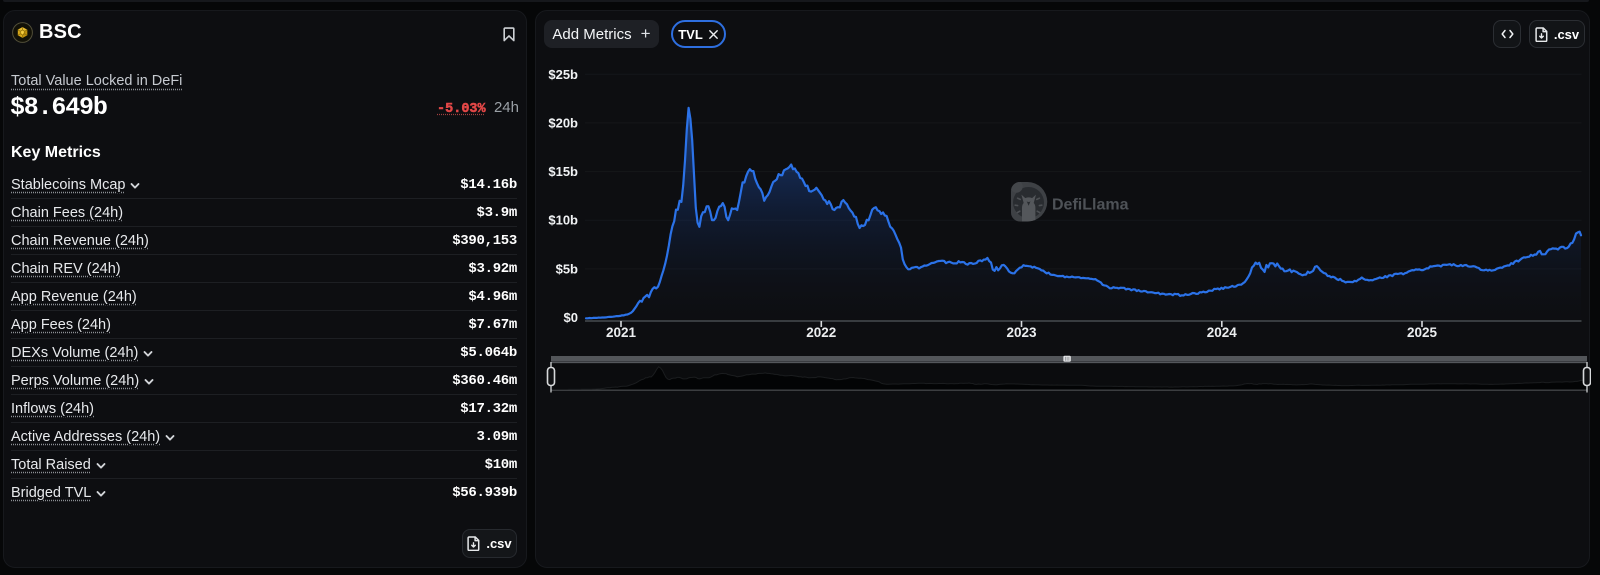  I want to click on svg-text: $0, so click(571, 317).